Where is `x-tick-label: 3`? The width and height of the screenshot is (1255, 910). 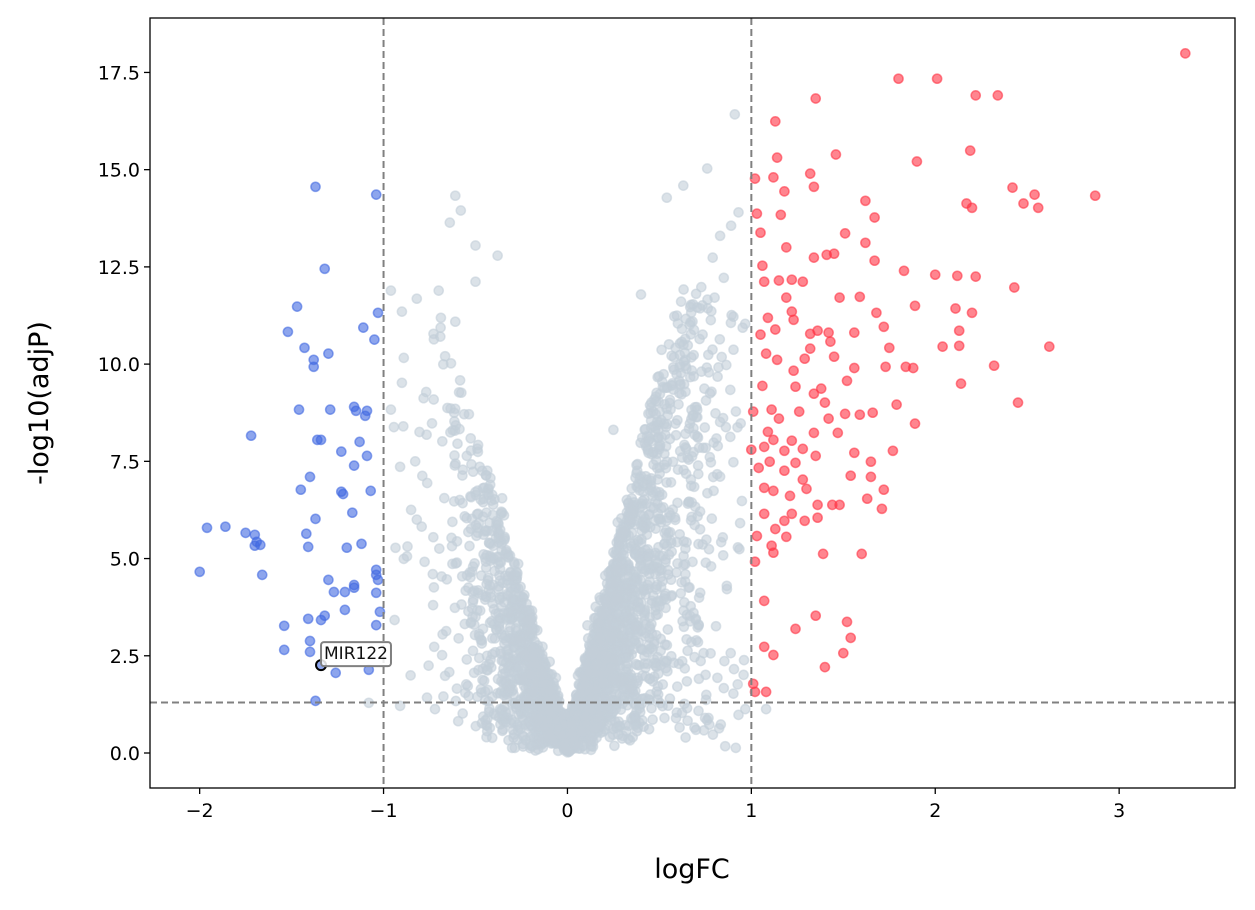
x-tick-label: 3 is located at coordinates (1119, 811).